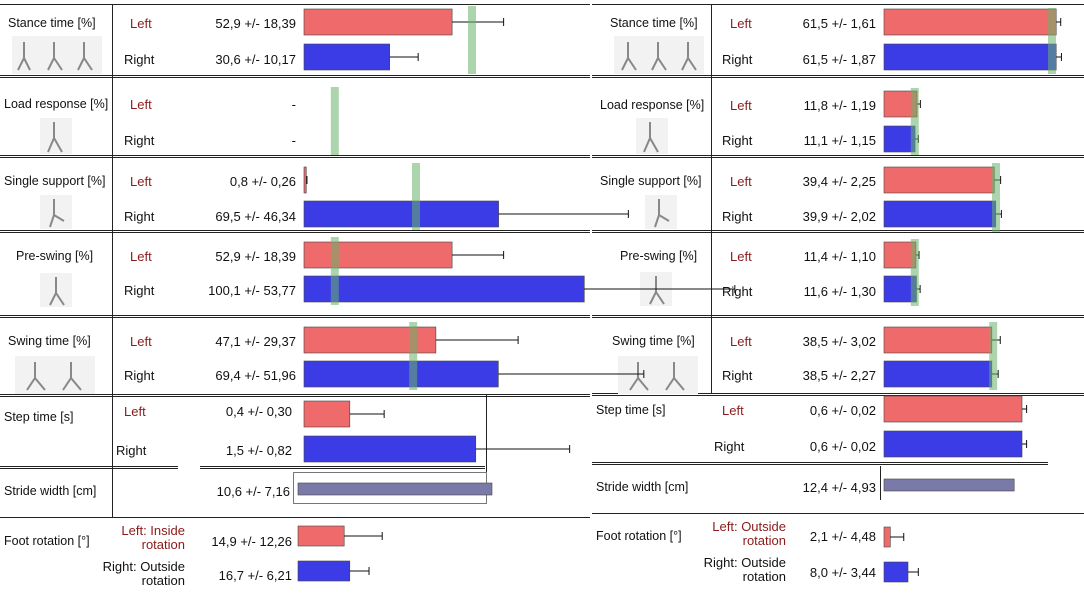 The image size is (1084, 595). Describe the element at coordinates (659, 256) in the screenshot. I see `row-label: Pre-swing [%]` at that location.